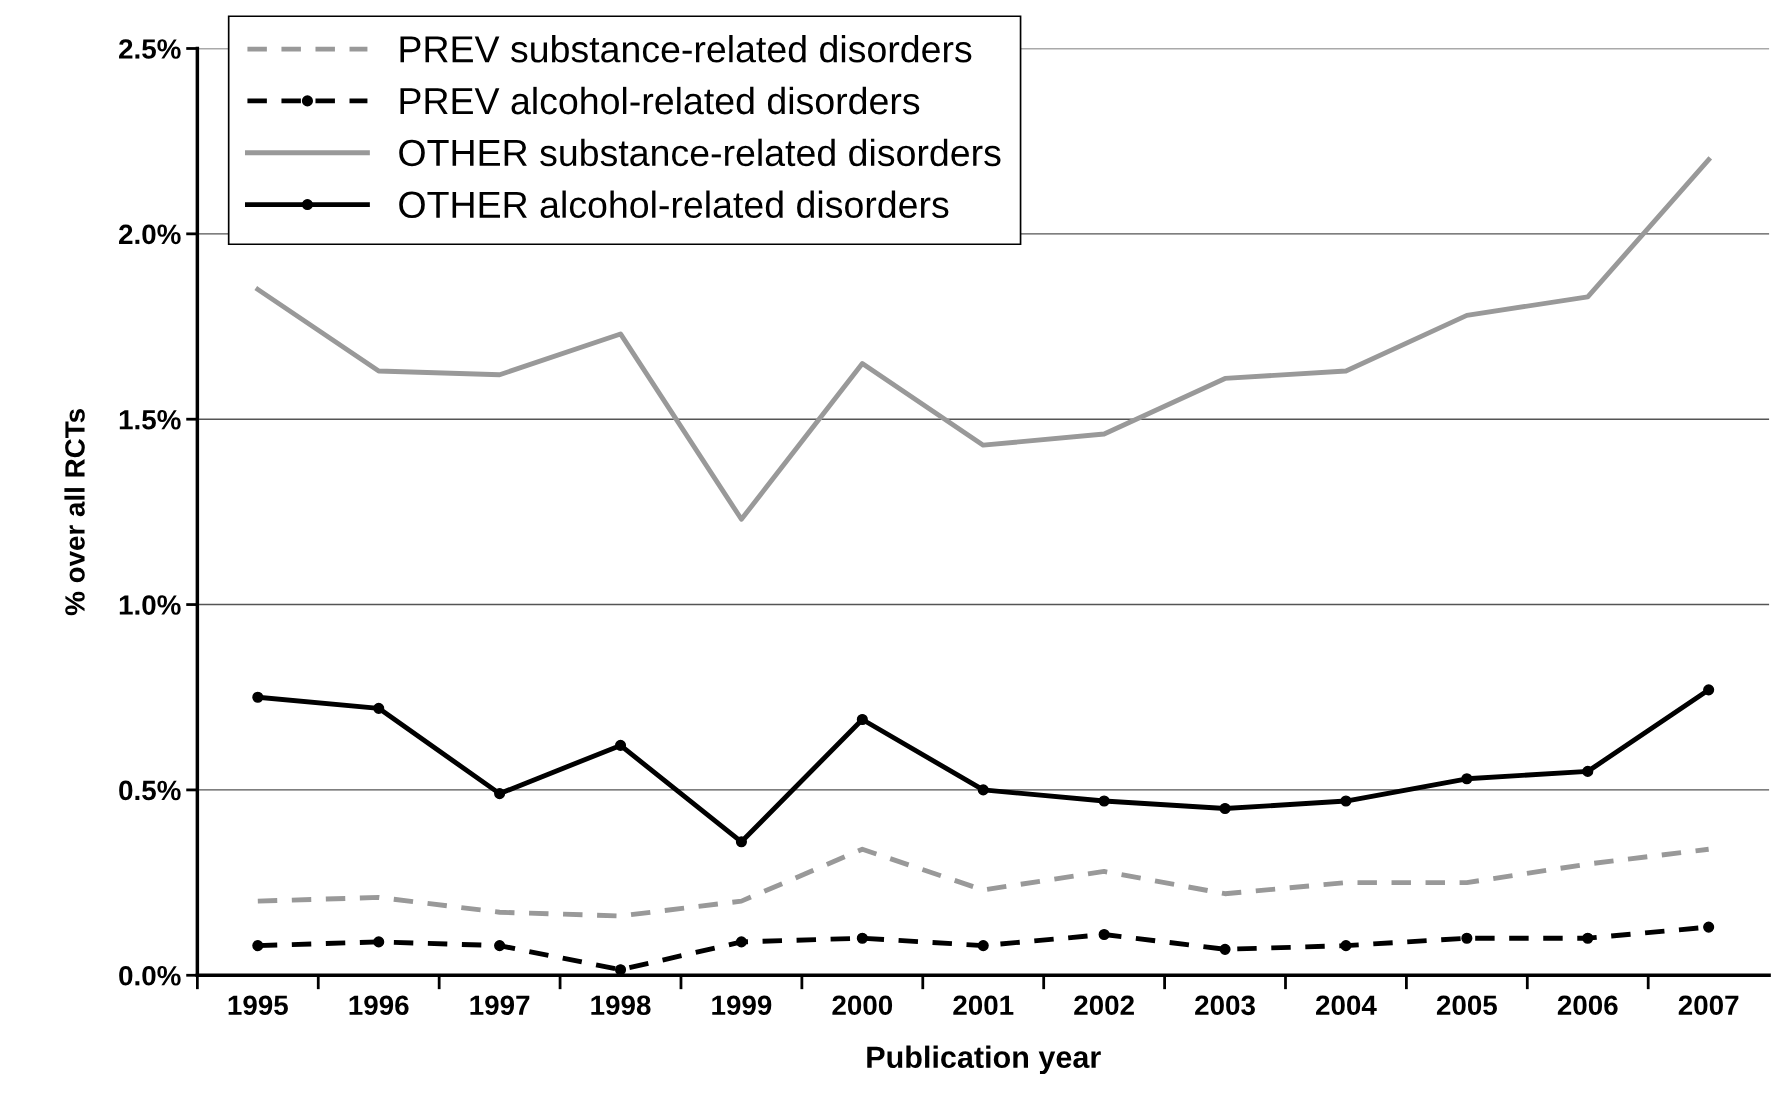 Image resolution: width=1778 pixels, height=1102 pixels. I want to click on x-tick-label: 2002, so click(1104, 1005).